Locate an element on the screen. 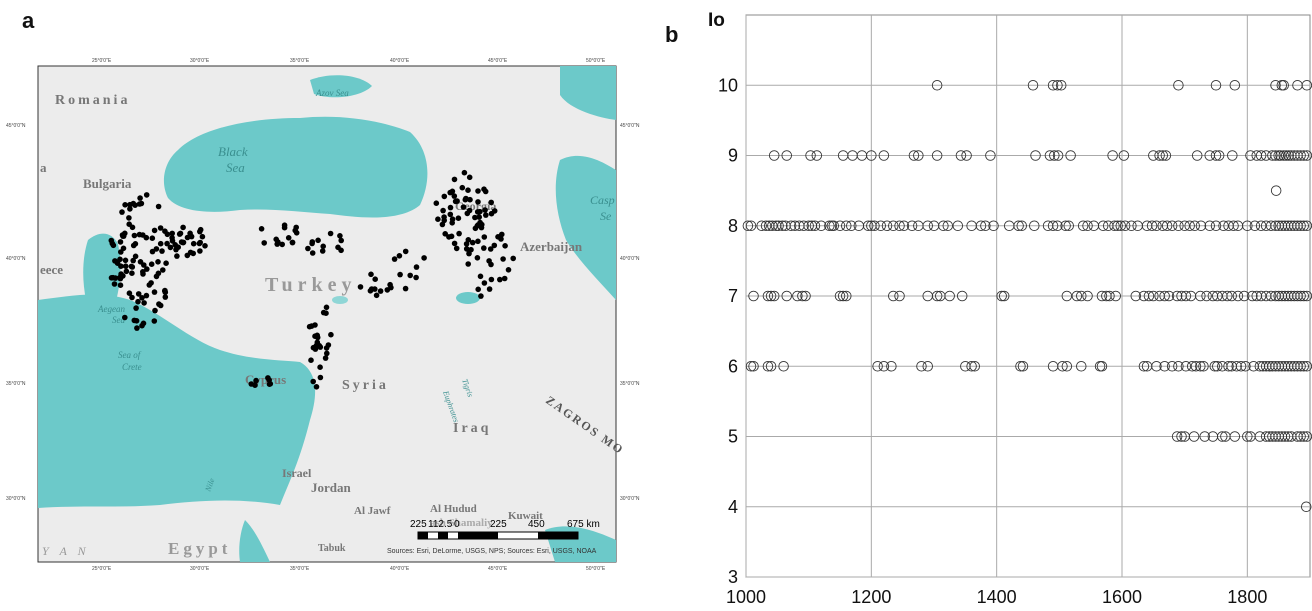 The image size is (1312, 611). y-tick-label: 10 is located at coordinates (728, 85).